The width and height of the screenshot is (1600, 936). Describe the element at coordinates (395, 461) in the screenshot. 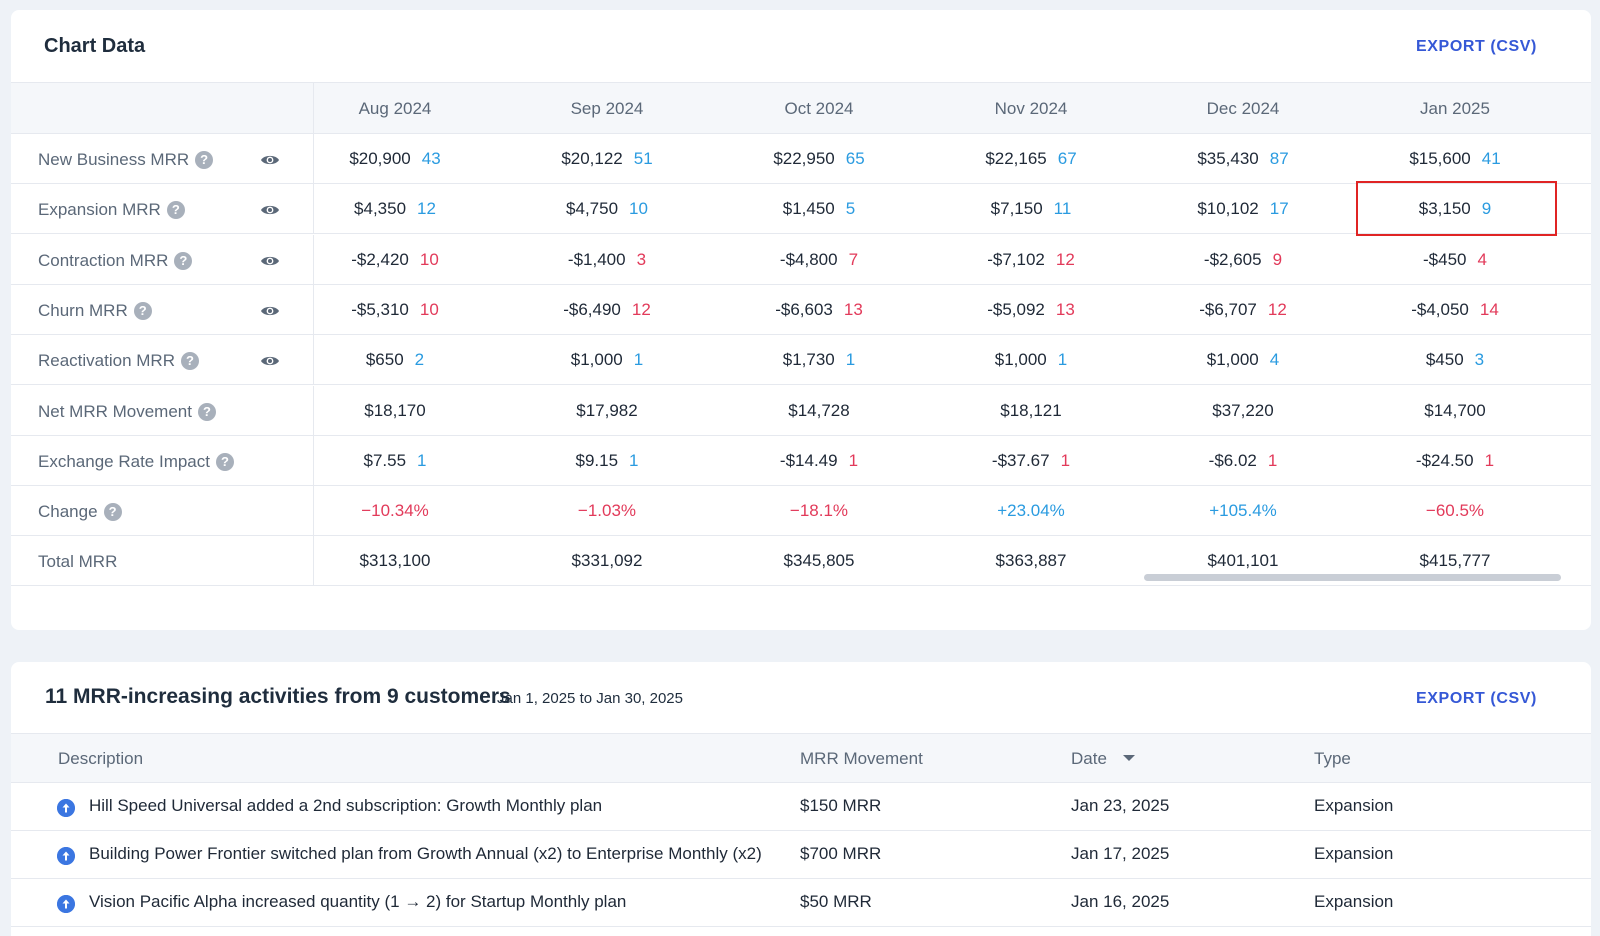

I see `metric-value-cell: $7.55 1` at that location.